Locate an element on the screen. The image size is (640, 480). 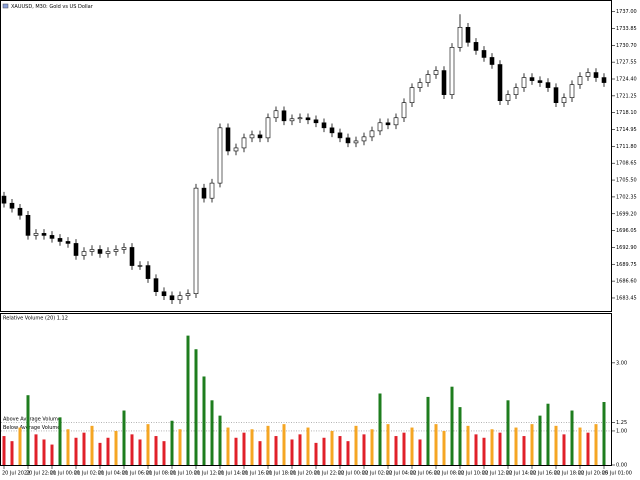
y-tick-label: 1692.90 is located at coordinates (626, 248).